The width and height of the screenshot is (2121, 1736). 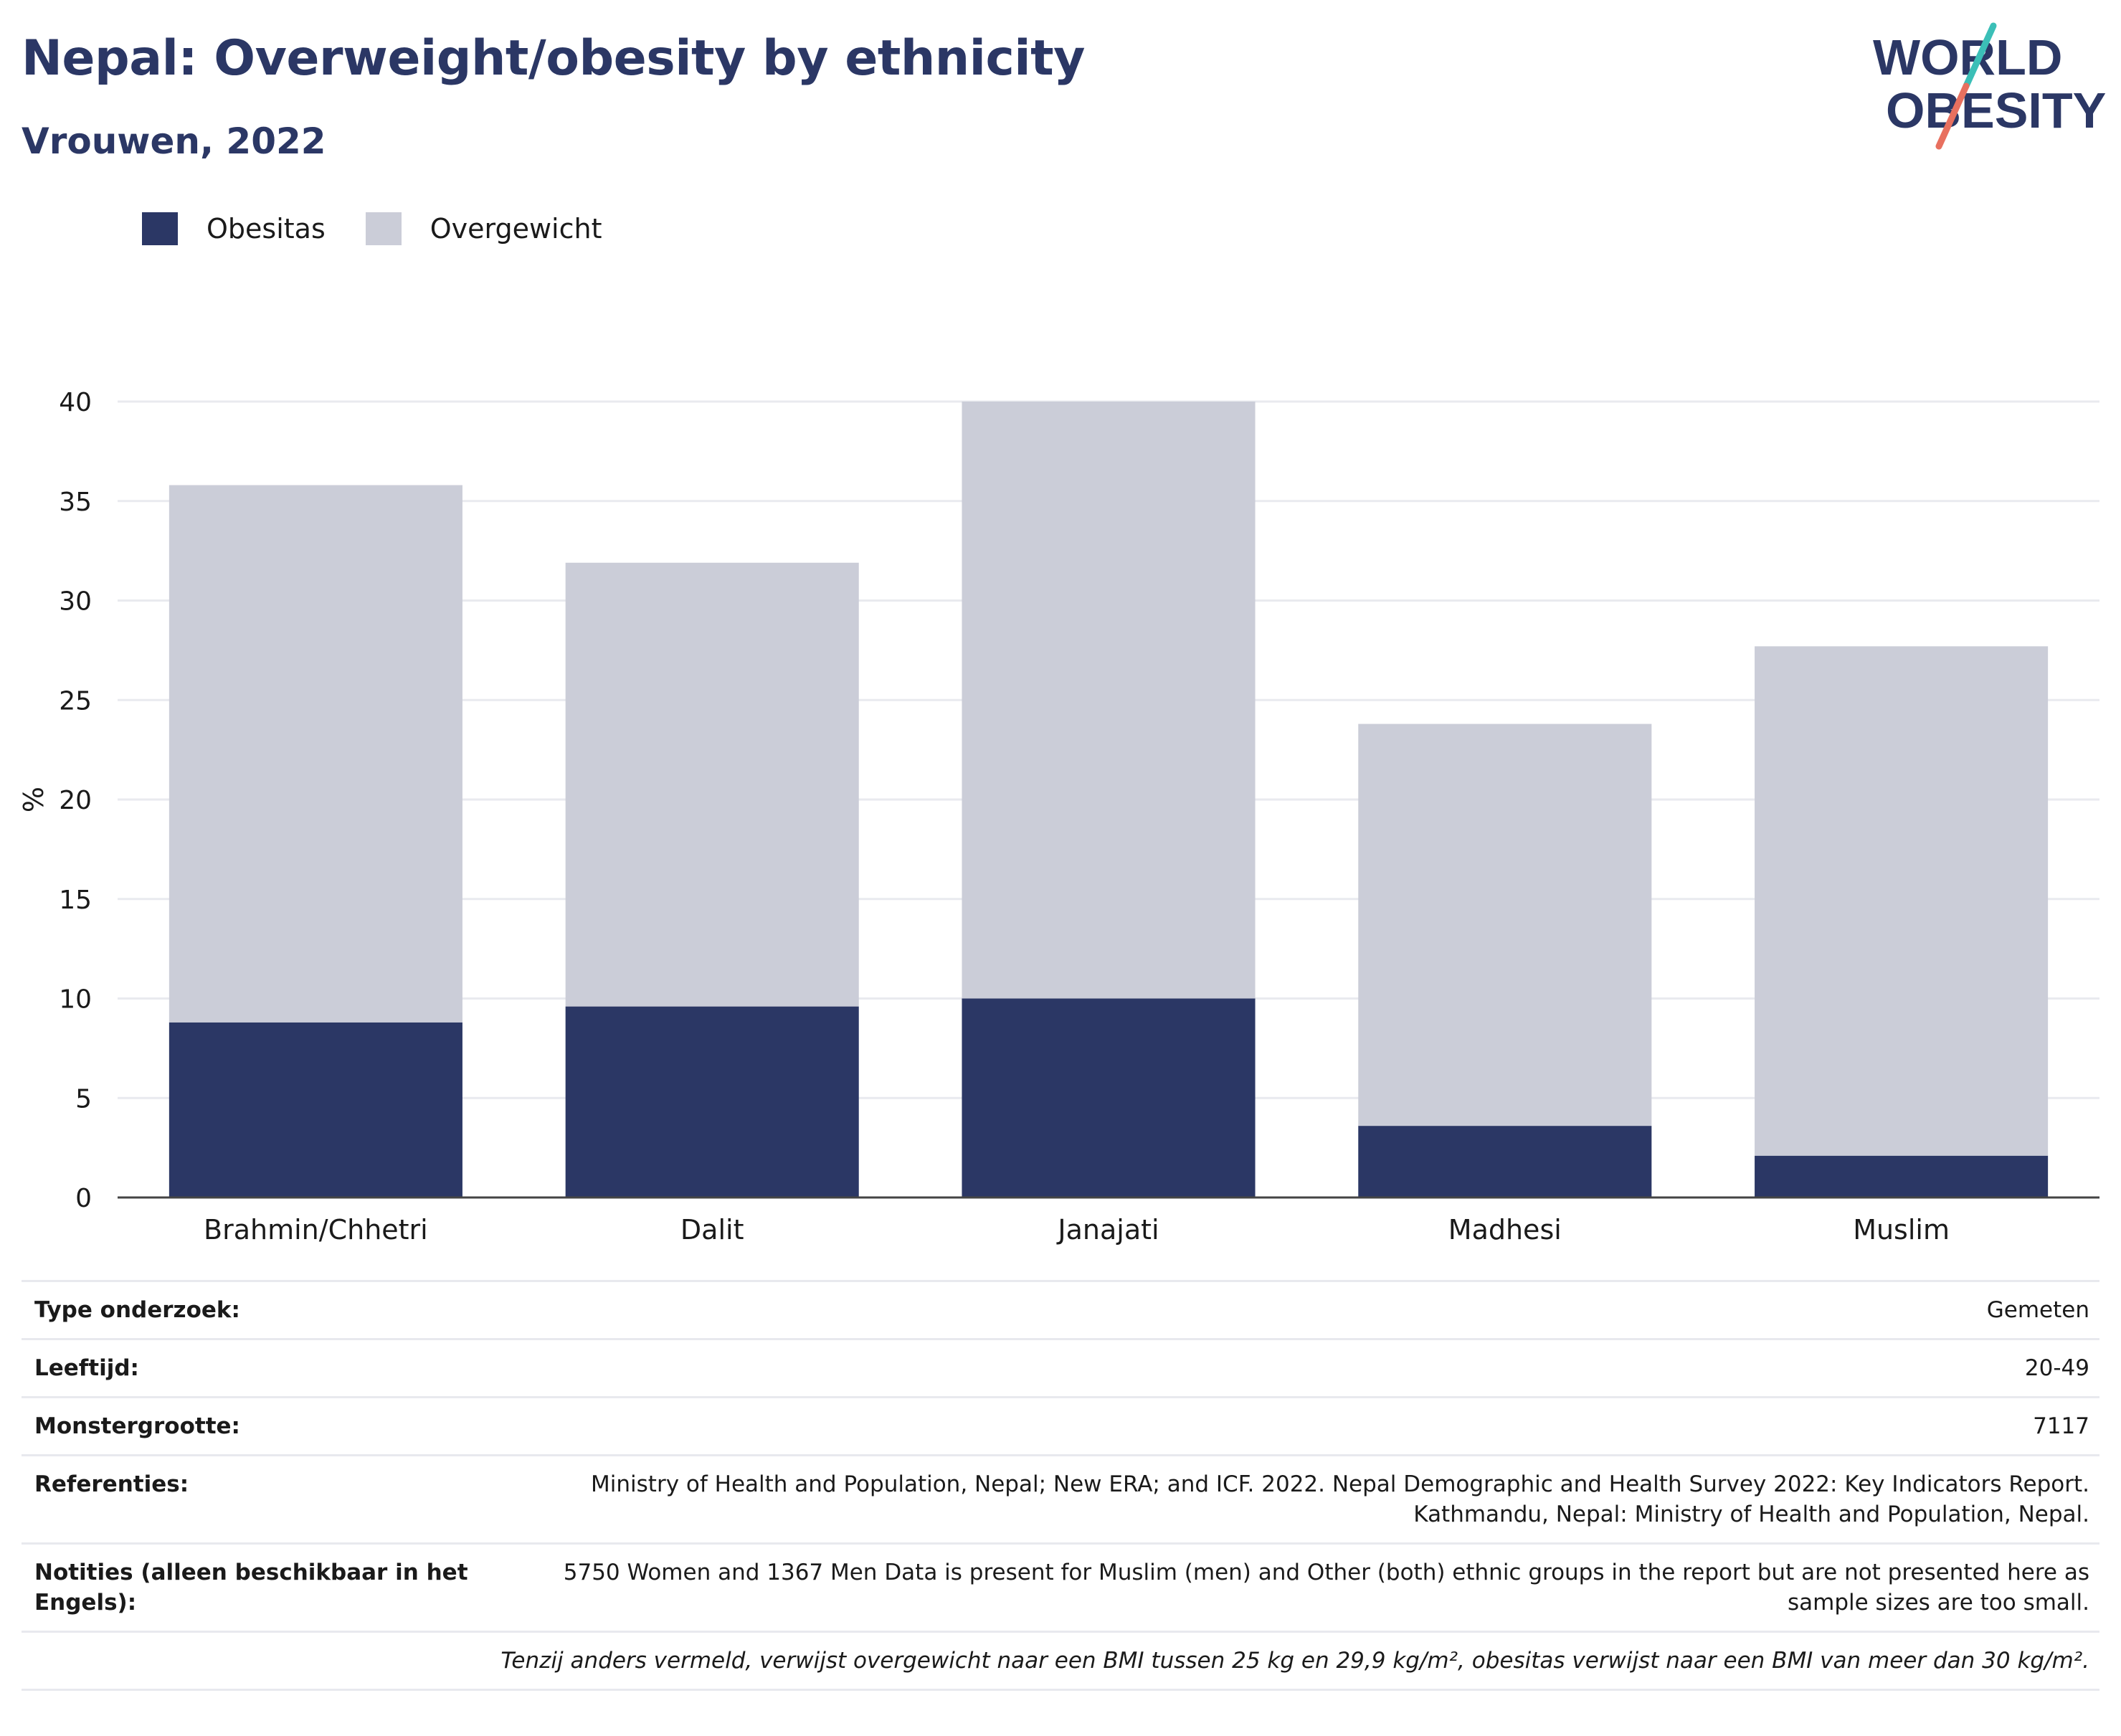 What do you see at coordinates (315, 1109) in the screenshot?
I see `bar-obesitas-brahmin-chhetri` at bounding box center [315, 1109].